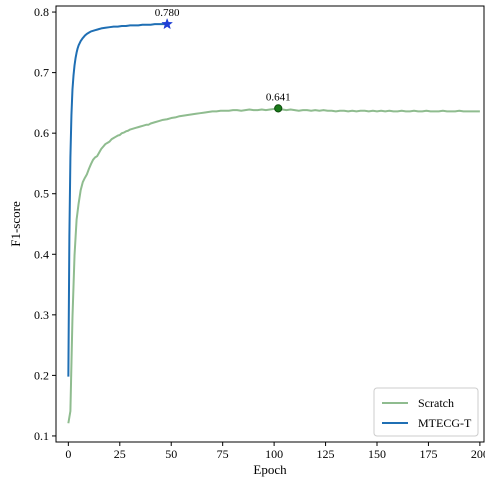 The image size is (485, 478). What do you see at coordinates (41, 375) in the screenshot?
I see `y-tick-label: 0.2` at bounding box center [41, 375].